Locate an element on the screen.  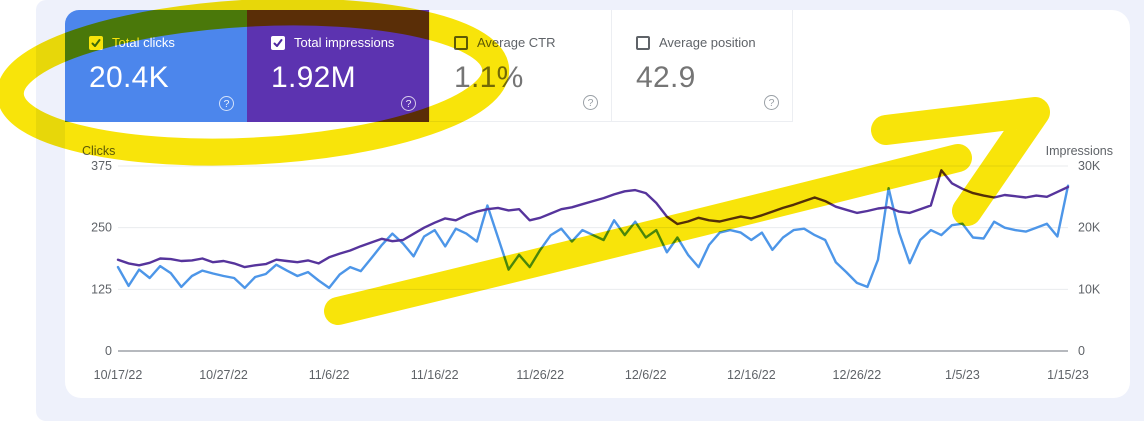
average-position-checkbox is located at coordinates (643, 42).